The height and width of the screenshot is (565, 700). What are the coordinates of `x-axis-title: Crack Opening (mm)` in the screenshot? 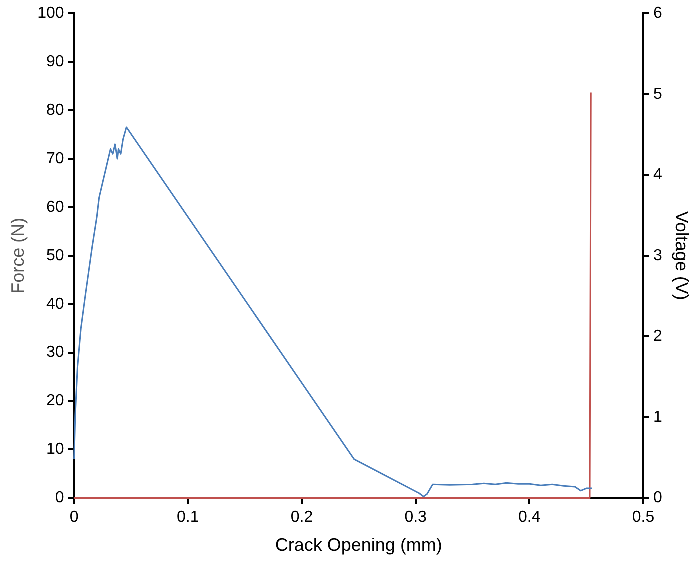 It's located at (358, 545).